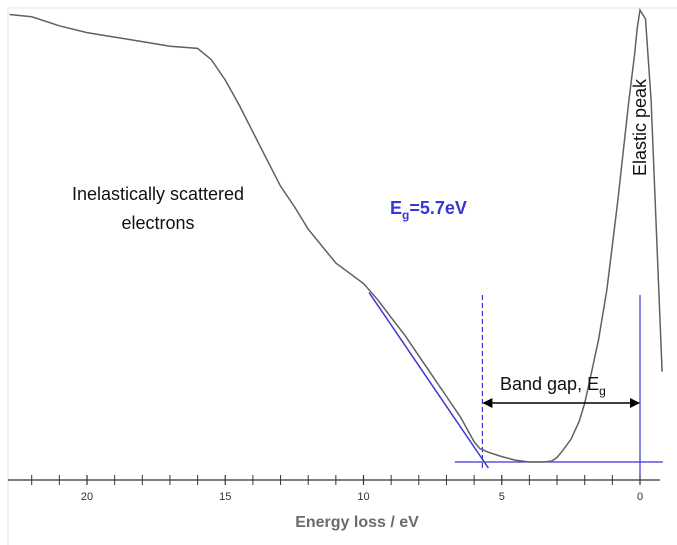  I want to click on annotation-inelastic-line2: electrons, so click(157, 223).